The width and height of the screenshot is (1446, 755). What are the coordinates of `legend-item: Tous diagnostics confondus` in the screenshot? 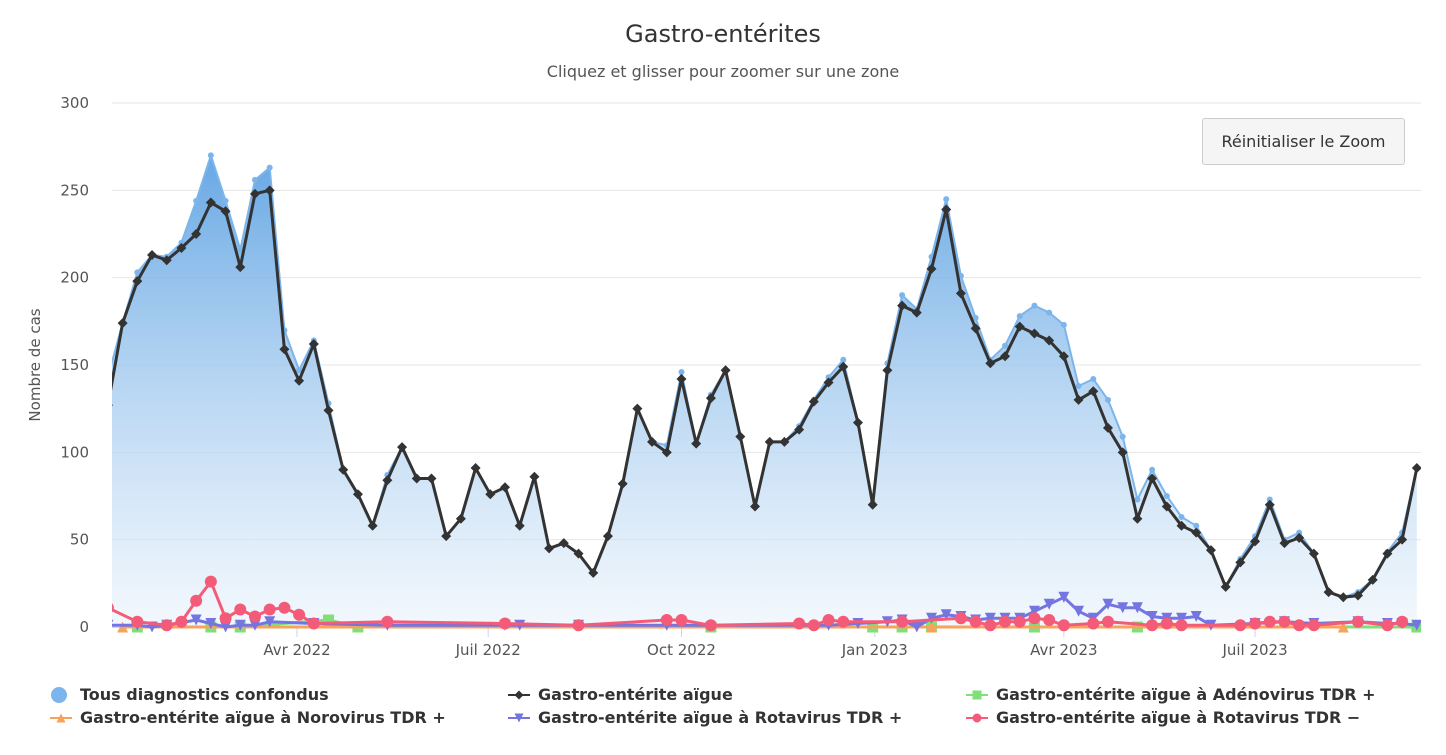 It's located at (189, 694).